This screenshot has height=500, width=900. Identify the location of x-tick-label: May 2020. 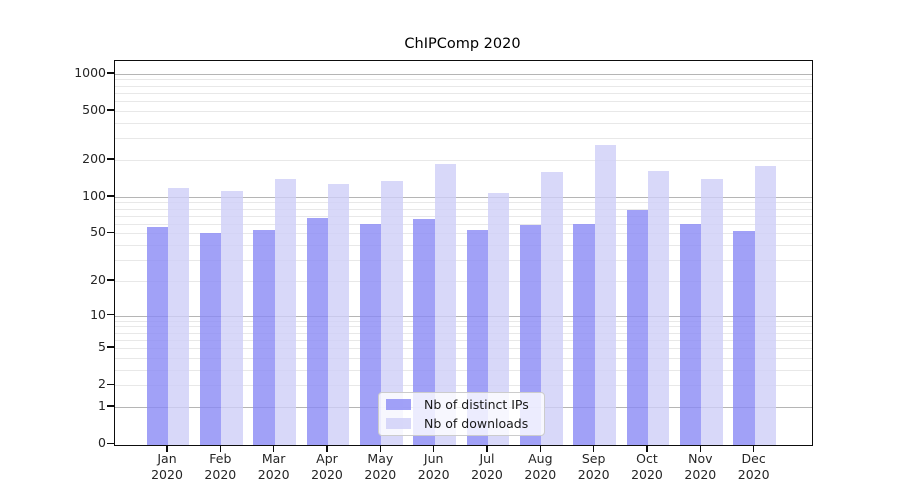
(380, 466).